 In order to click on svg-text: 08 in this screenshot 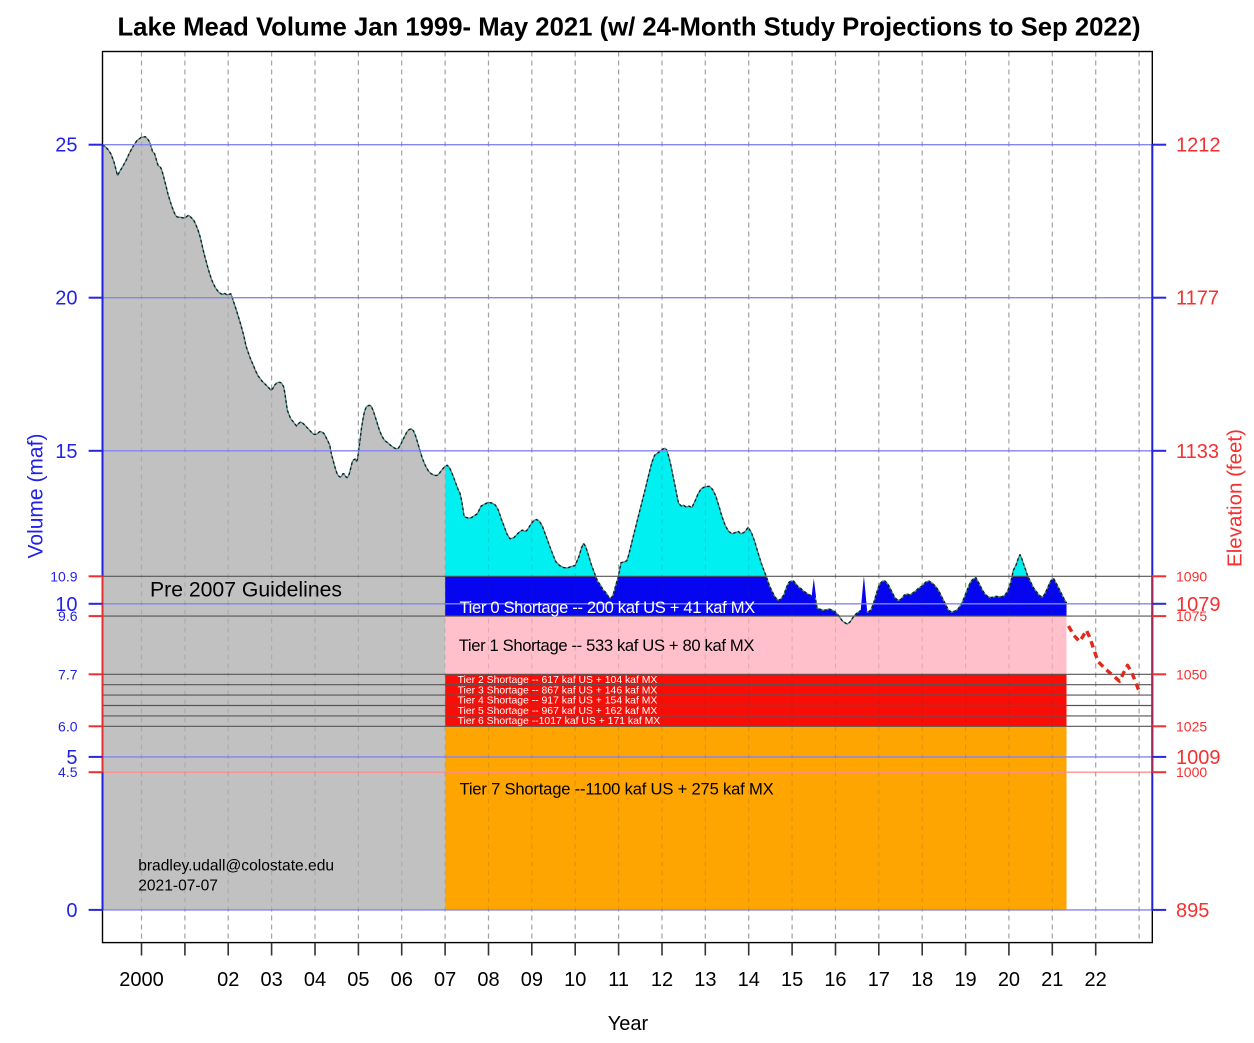, I will do `click(488, 980)`.